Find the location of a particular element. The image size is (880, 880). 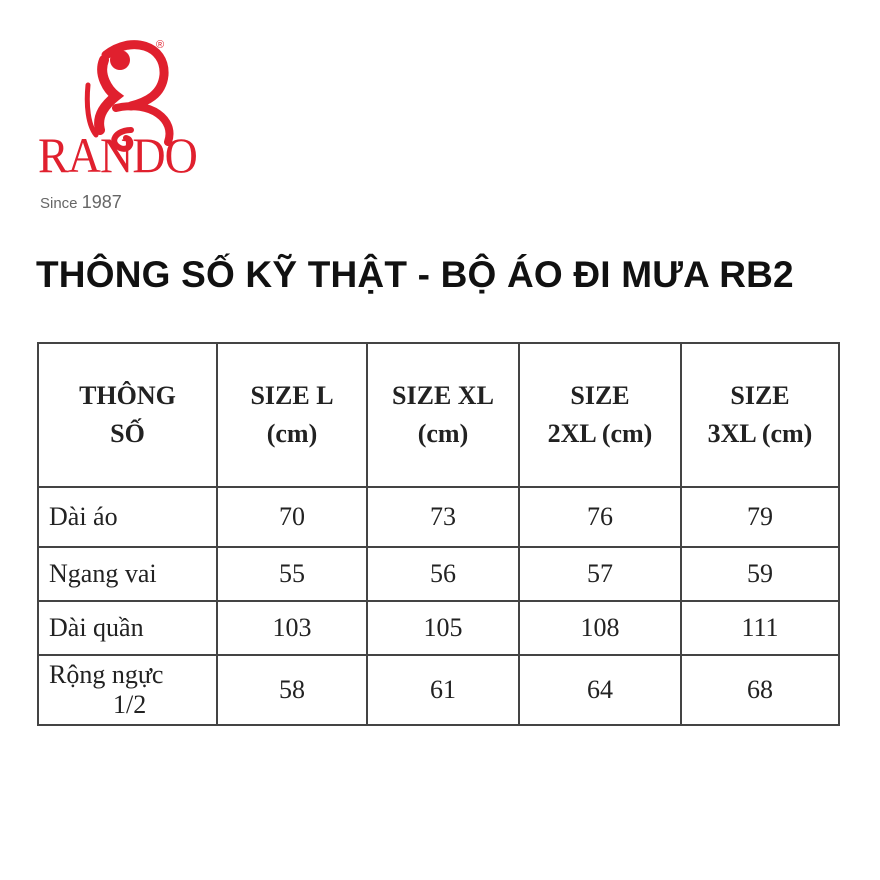

cell-value: 57 is located at coordinates (600, 574).